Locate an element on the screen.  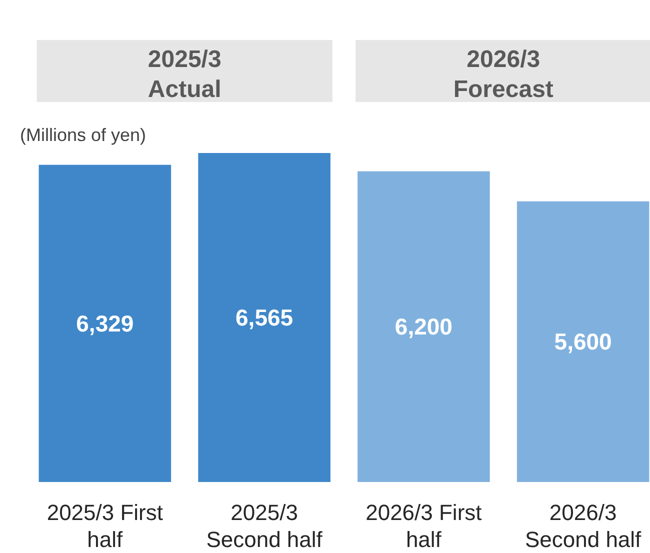
x-tick-label: 2025/3 Second half is located at coordinates (265, 526).